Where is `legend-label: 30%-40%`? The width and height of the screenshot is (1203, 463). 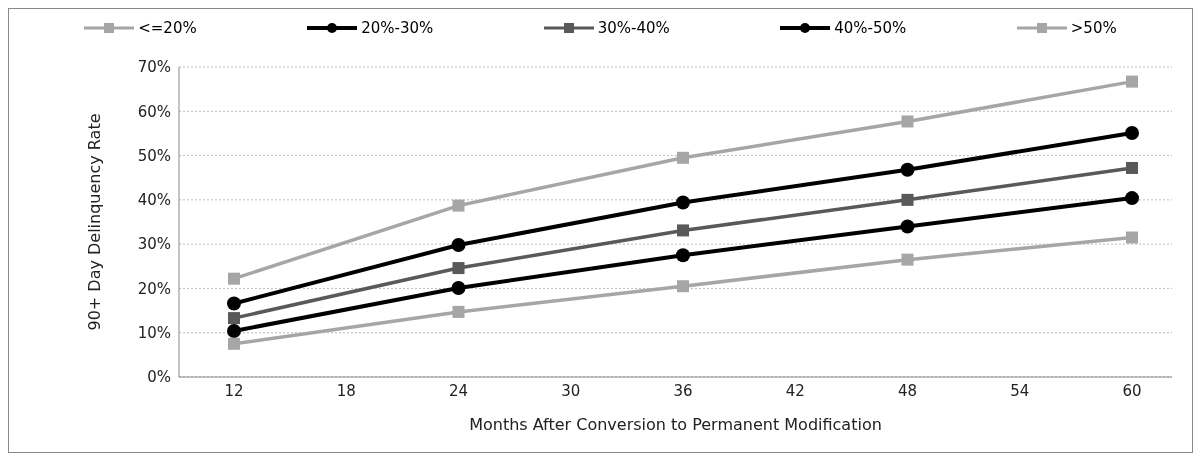
legend-label: 30%-40% is located at coordinates (633, 28).